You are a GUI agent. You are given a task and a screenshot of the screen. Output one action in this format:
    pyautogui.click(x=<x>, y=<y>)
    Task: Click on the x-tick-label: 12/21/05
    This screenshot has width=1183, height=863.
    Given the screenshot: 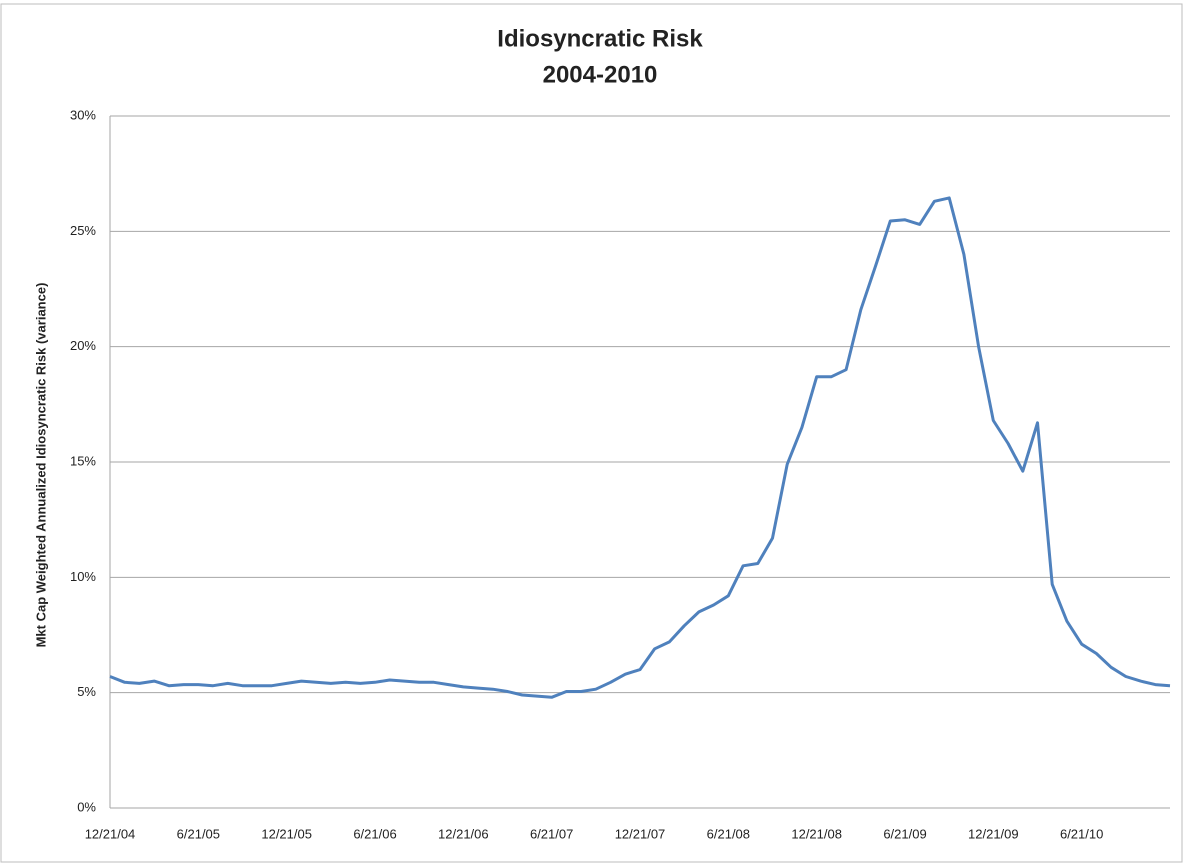 What is the action you would take?
    pyautogui.click(x=286, y=833)
    